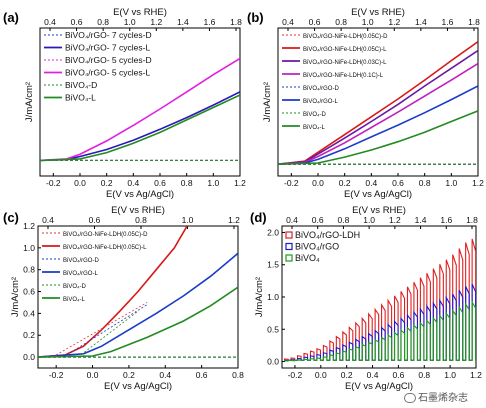 This screenshot has width=486, height=408. What do you see at coordinates (29, 357) in the screenshot?
I see `y-tick-label: 0.0` at bounding box center [29, 357].